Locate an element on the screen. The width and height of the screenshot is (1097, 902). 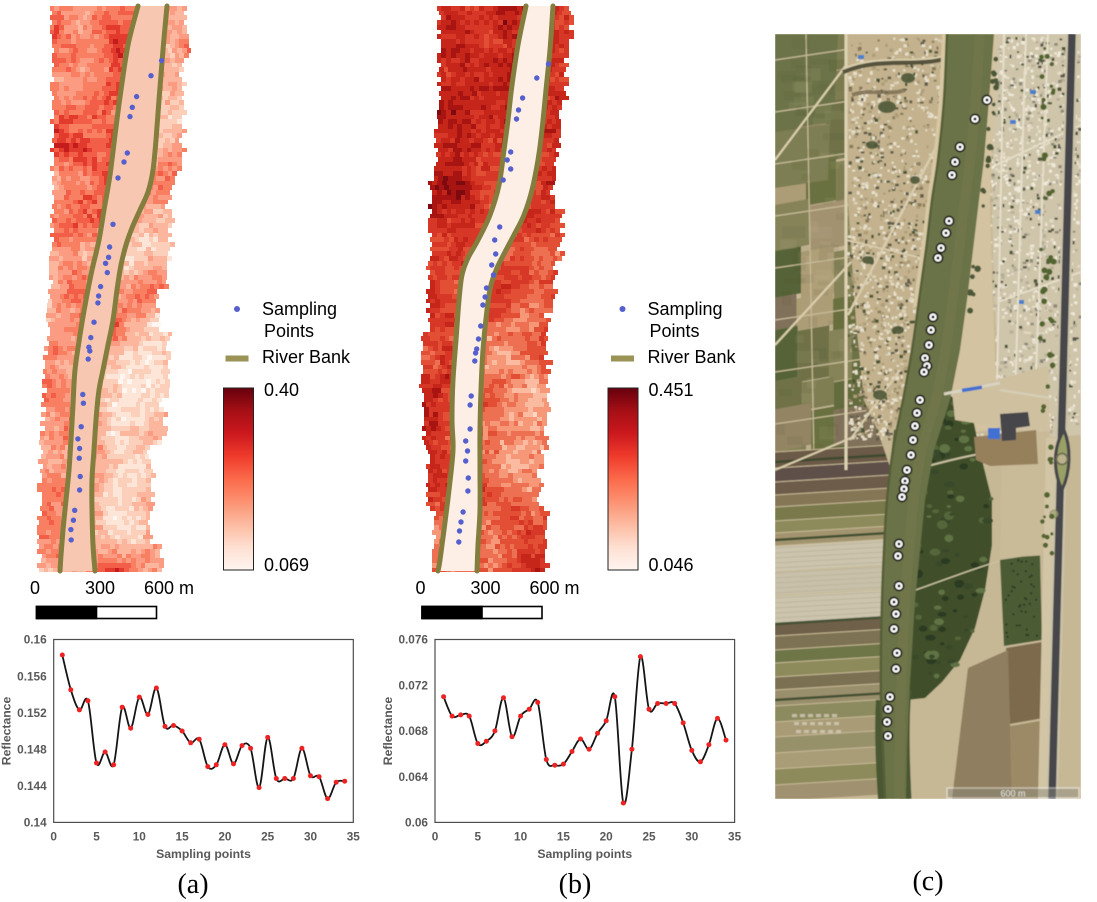
svg-text: 0.16 is located at coordinates (35, 640).